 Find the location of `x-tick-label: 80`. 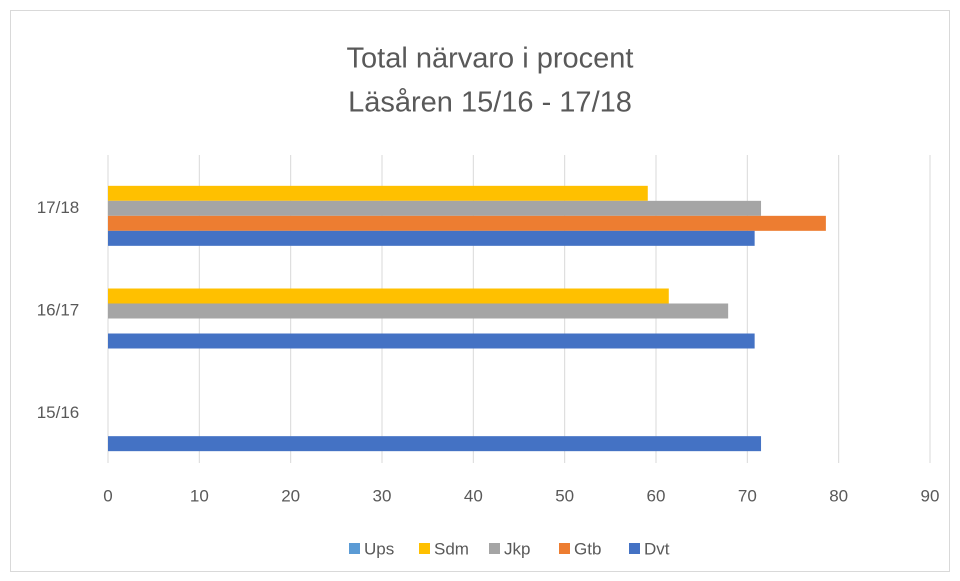

x-tick-label: 80 is located at coordinates (838, 495).